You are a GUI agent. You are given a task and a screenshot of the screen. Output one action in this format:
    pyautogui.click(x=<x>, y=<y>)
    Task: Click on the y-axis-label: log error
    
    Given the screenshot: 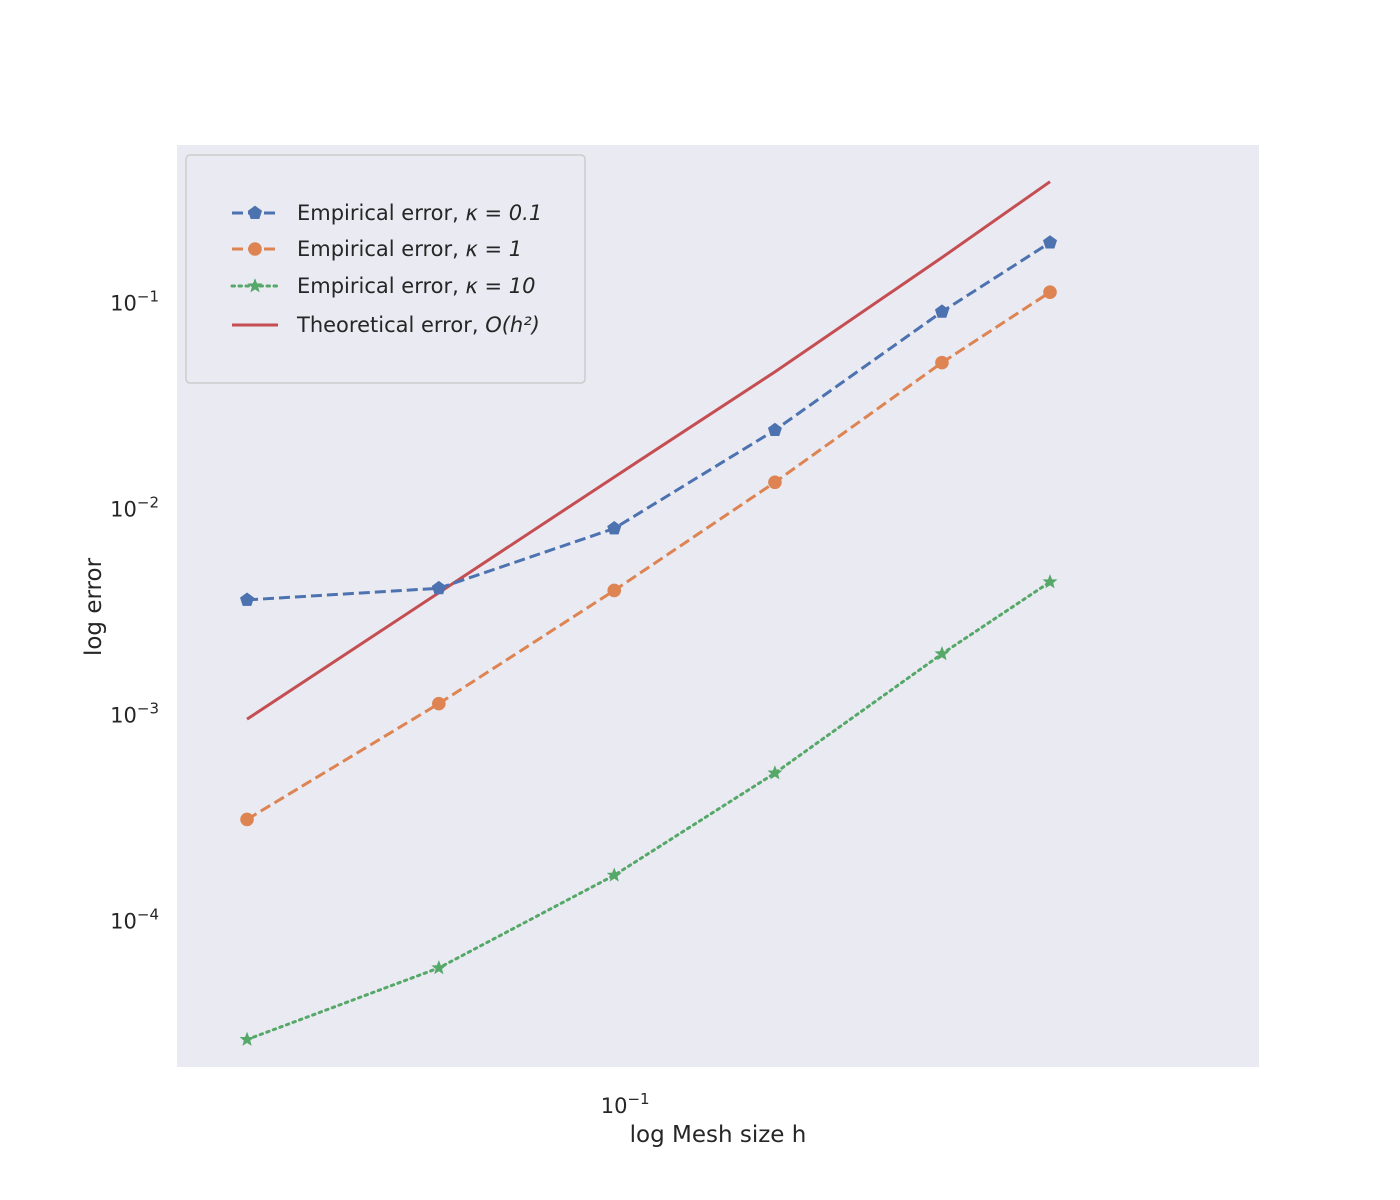 What is the action you would take?
    pyautogui.click(x=94, y=606)
    